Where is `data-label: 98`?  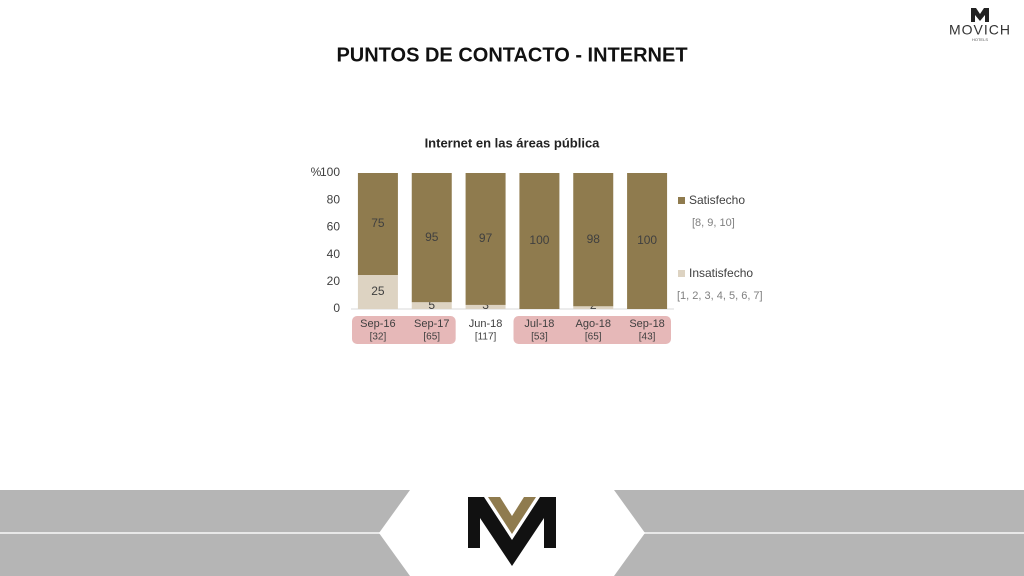 data-label: 98 is located at coordinates (594, 239).